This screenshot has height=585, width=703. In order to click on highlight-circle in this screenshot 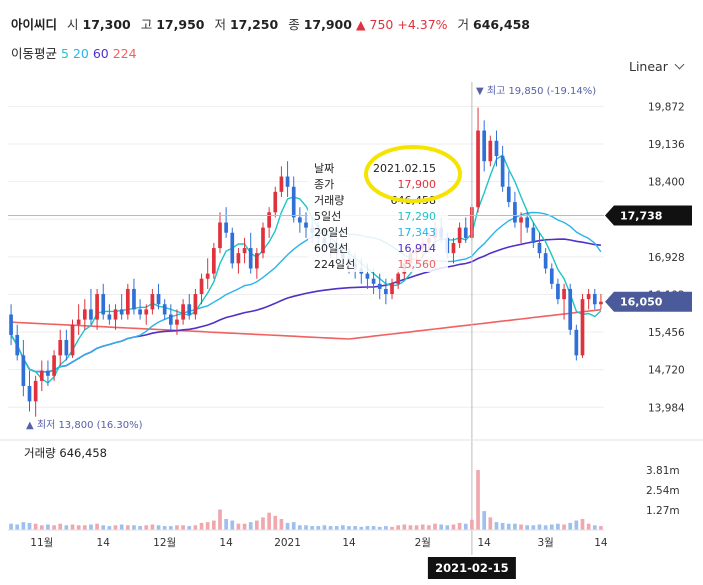, I will do `click(413, 174)`.